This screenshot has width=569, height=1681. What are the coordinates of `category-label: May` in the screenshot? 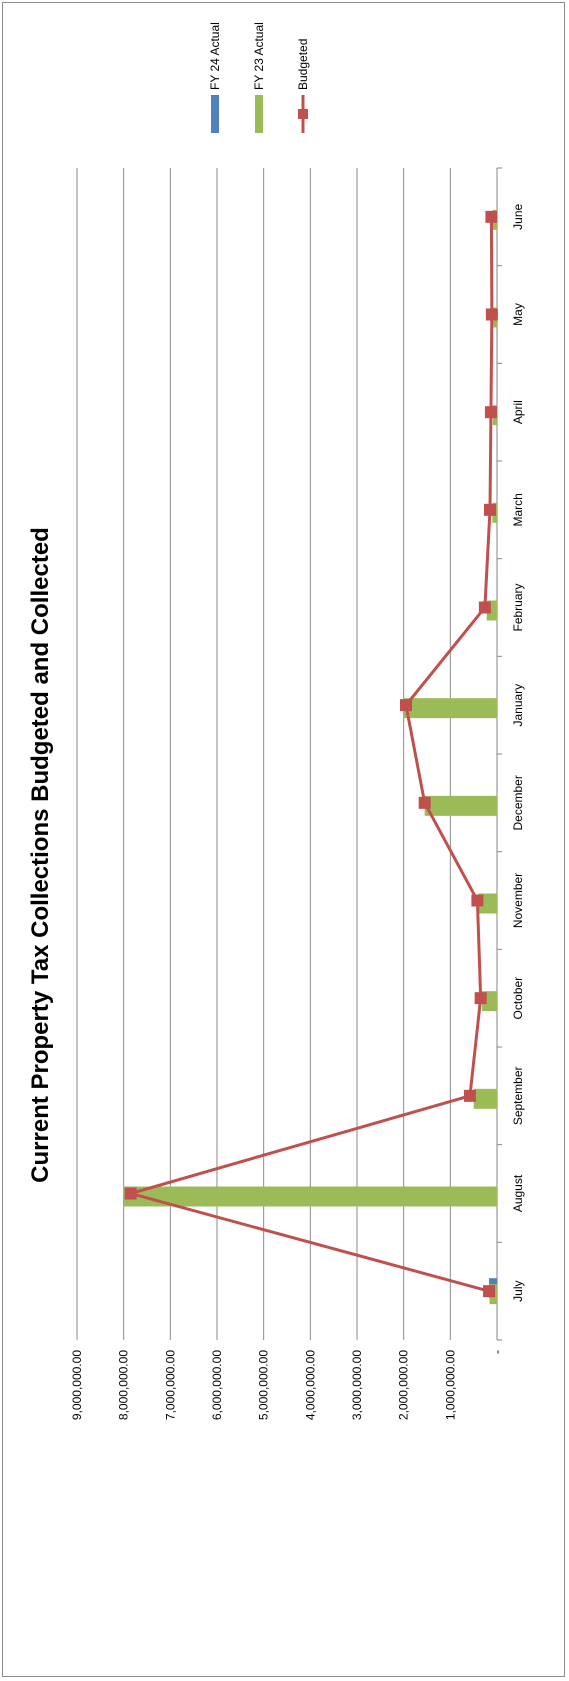 It's located at (518, 314).